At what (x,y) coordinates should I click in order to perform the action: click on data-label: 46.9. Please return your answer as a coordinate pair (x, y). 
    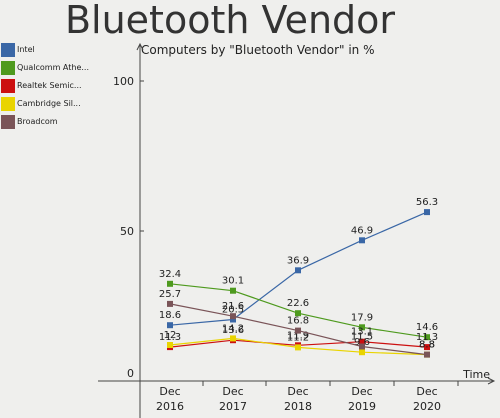
    Looking at the image, I should click on (362, 230).